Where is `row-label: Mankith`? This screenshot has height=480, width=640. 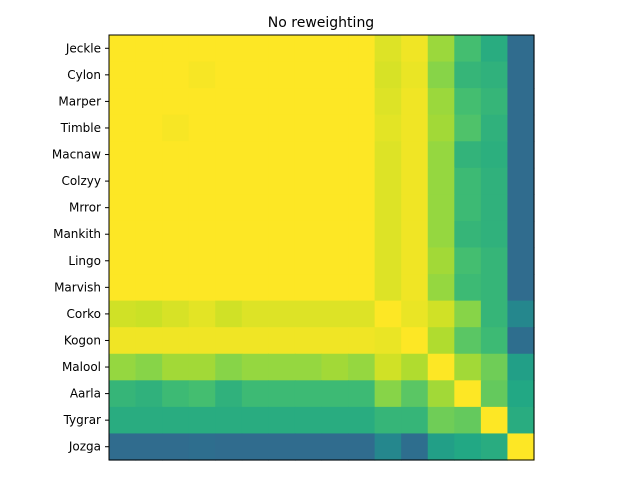 row-label: Mankith is located at coordinates (77, 234).